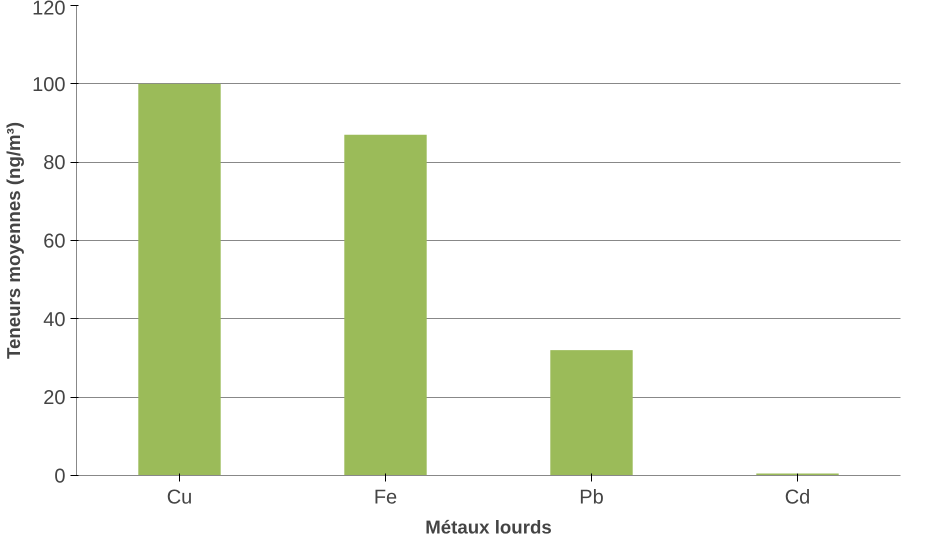  What do you see at coordinates (591, 497) in the screenshot?
I see `x-tick-label: Pb` at bounding box center [591, 497].